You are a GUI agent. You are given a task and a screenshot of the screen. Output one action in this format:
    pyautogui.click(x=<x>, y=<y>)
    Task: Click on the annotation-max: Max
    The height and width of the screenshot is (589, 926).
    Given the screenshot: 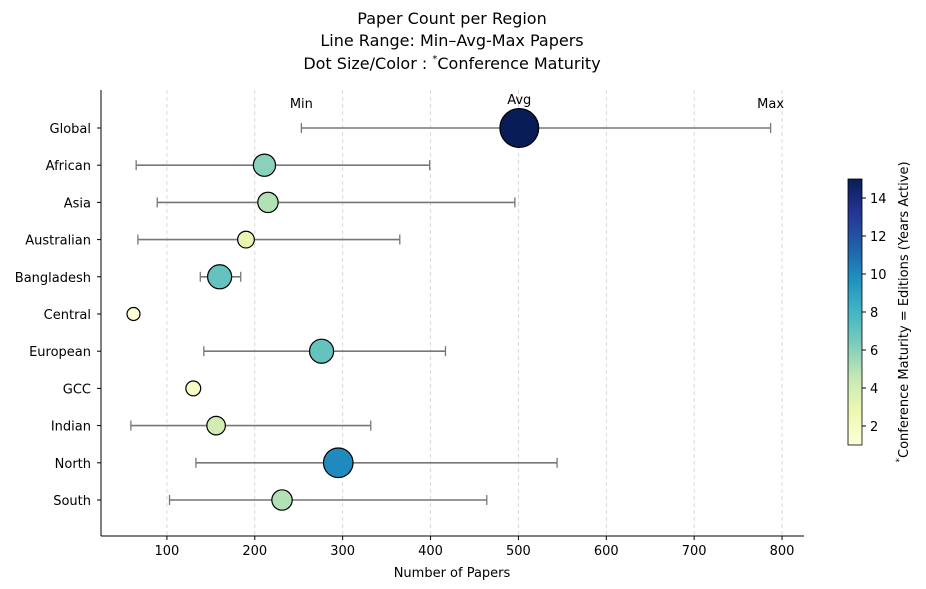 What is the action you would take?
    pyautogui.click(x=770, y=104)
    